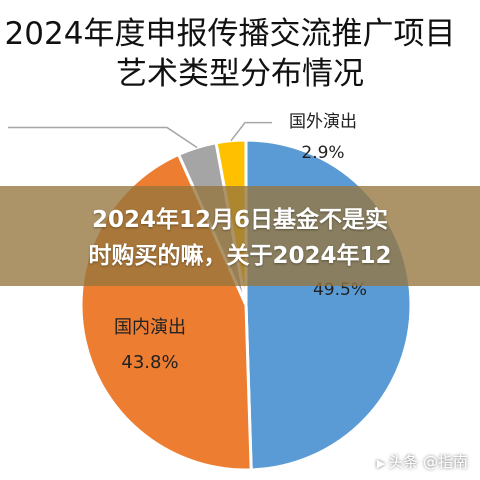  What do you see at coordinates (381, 463) in the screenshot?
I see `play-icon: ▶` at bounding box center [381, 463].